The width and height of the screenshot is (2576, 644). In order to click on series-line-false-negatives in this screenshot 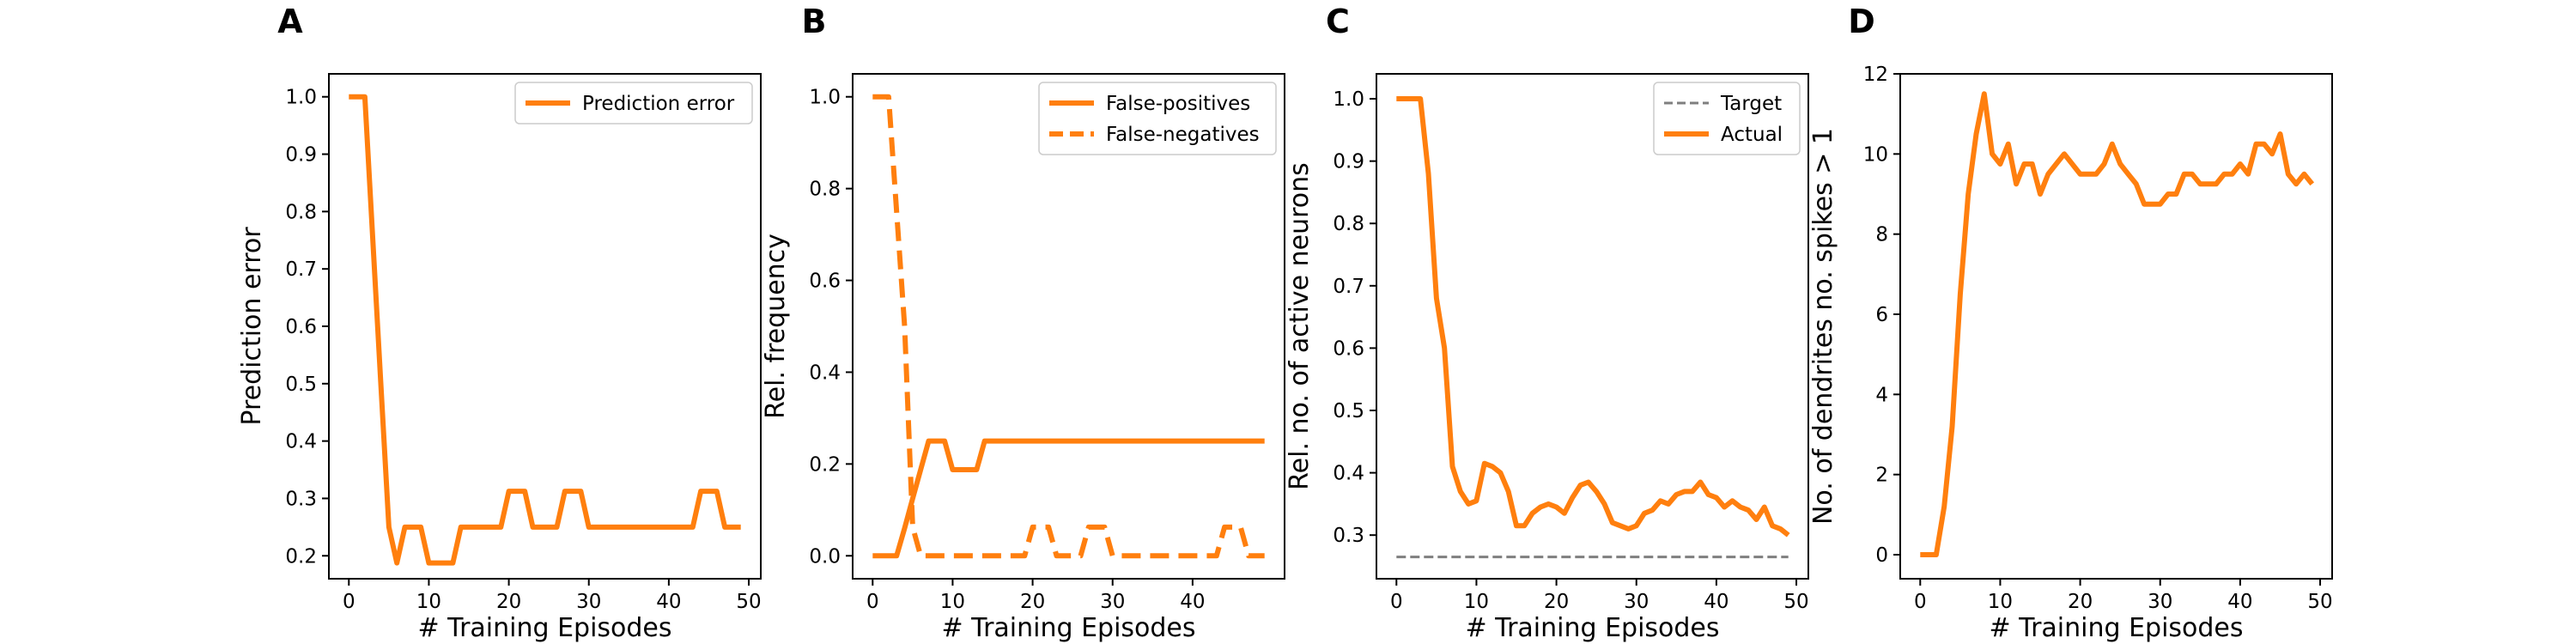, I will do `click(1068, 326)`.